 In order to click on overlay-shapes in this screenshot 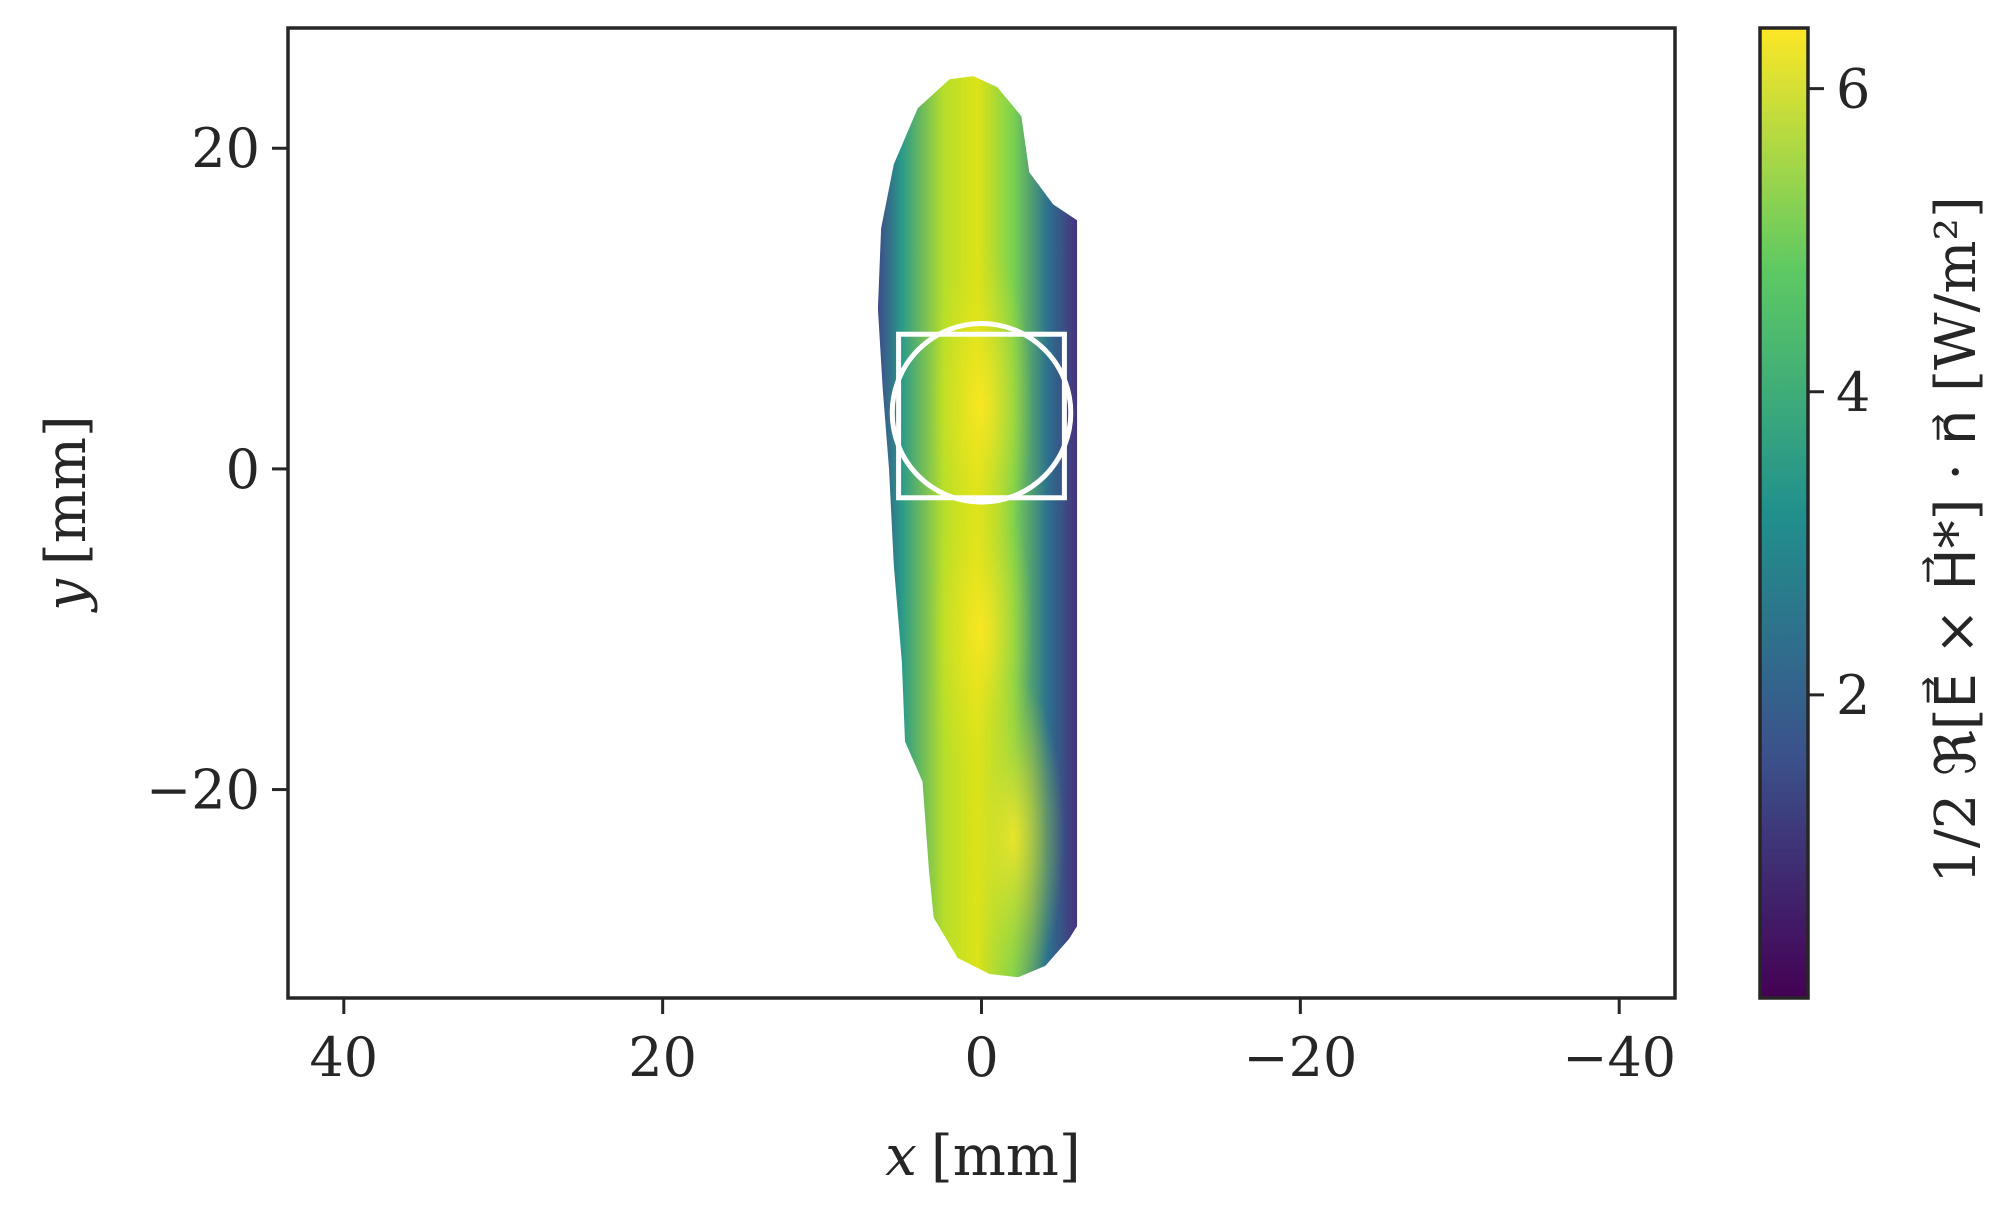, I will do `click(981, 413)`.